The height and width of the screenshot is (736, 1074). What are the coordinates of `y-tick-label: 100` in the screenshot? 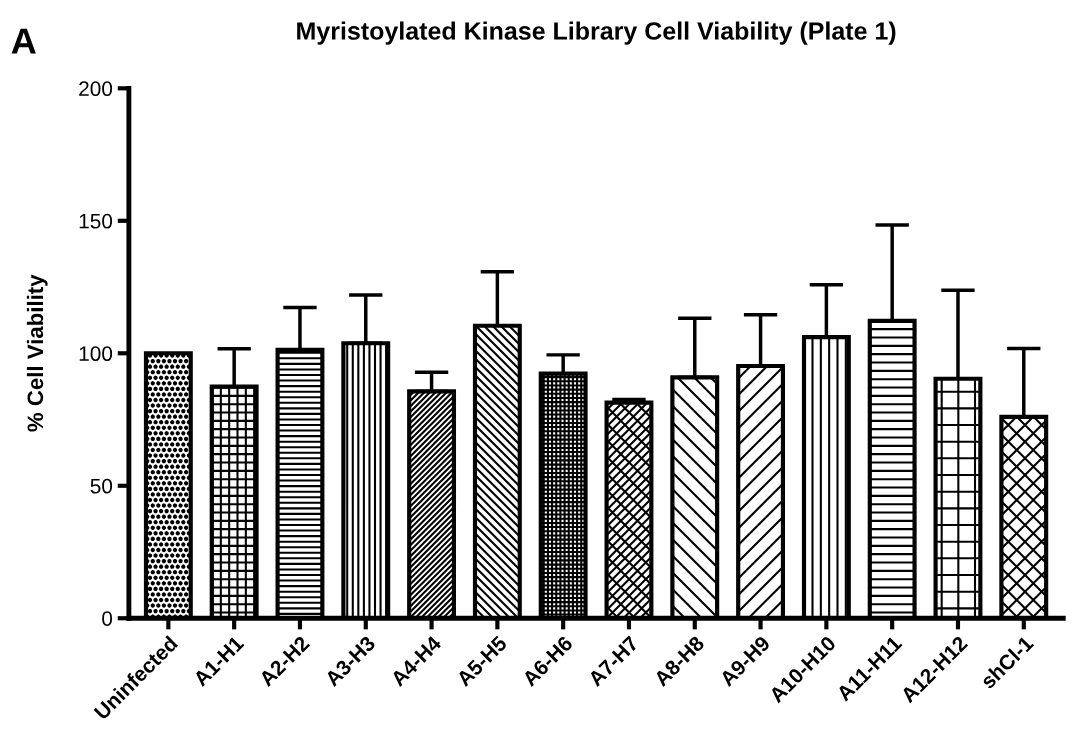 It's located at (96, 354).